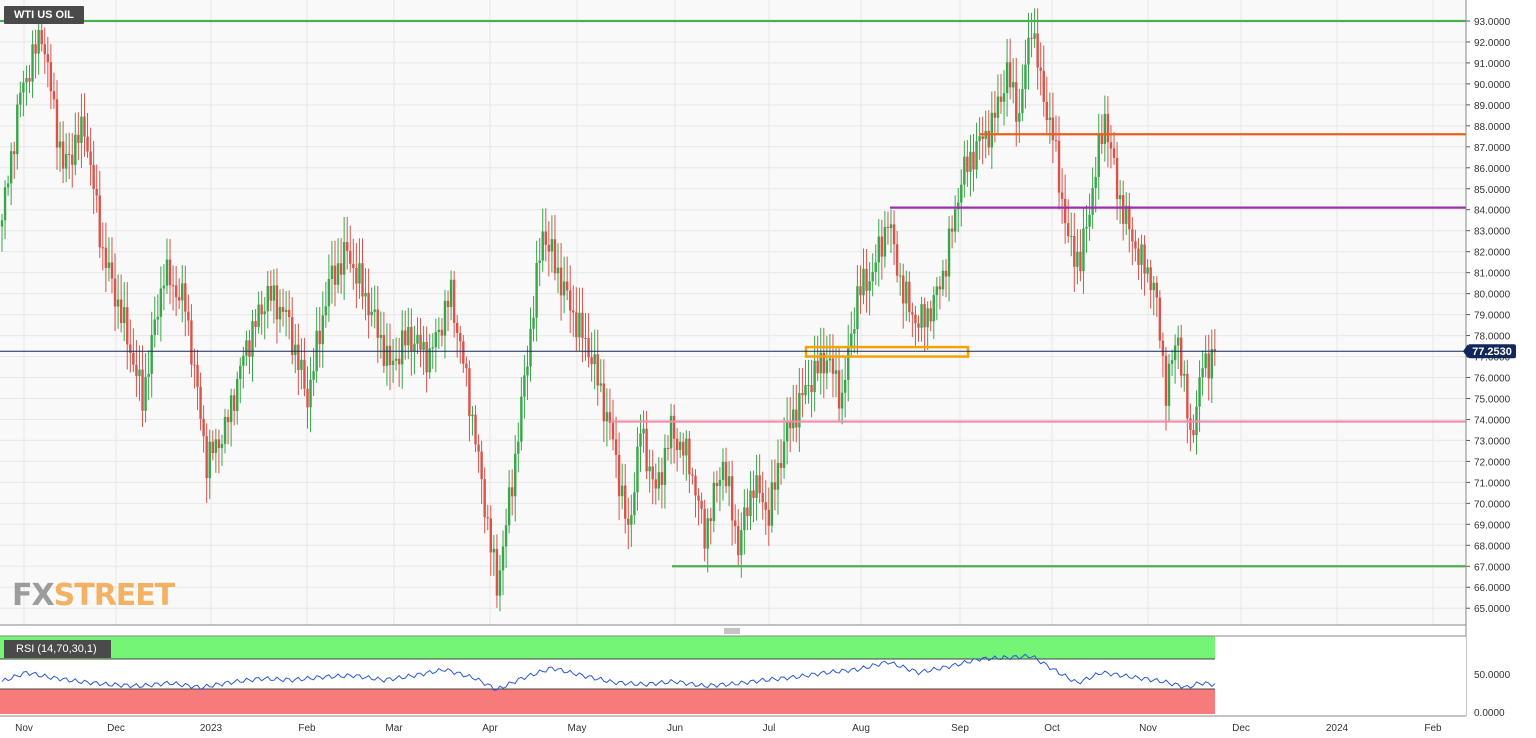 The width and height of the screenshot is (1536, 738). What do you see at coordinates (1465, 351) in the screenshot?
I see `price-pointer-icon` at bounding box center [1465, 351].